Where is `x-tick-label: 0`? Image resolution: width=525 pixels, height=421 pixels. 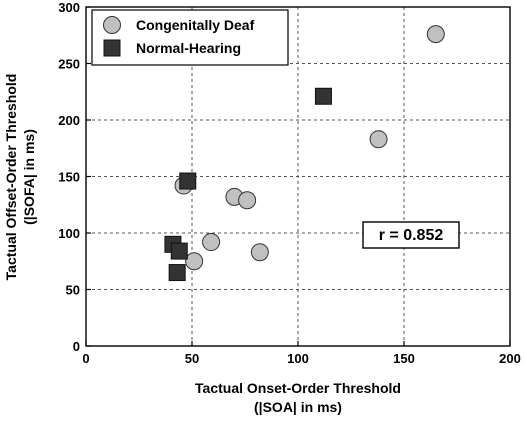 x-tick-label: 0 is located at coordinates (85, 358).